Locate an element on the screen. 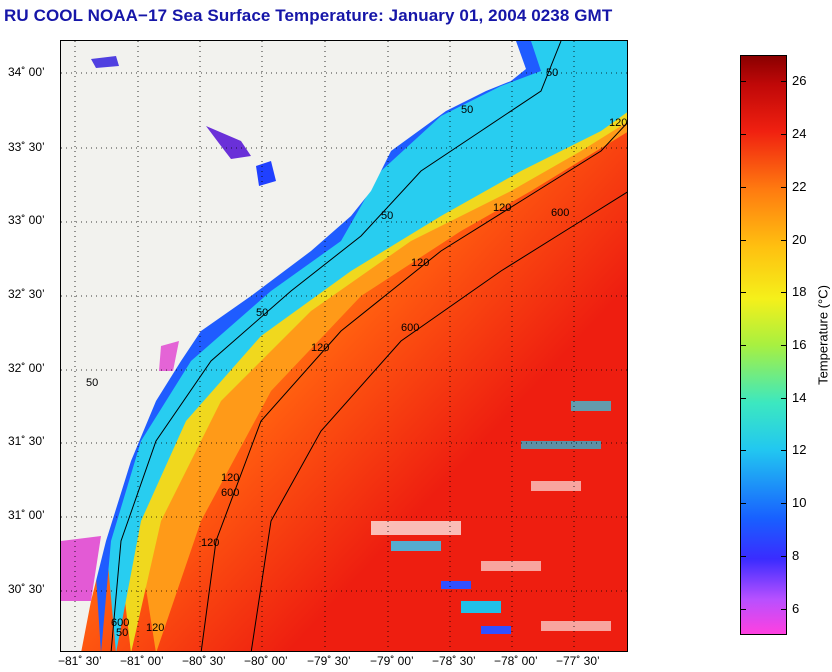 This screenshot has height=672, width=832. temperature-colorbar is located at coordinates (763, 345).